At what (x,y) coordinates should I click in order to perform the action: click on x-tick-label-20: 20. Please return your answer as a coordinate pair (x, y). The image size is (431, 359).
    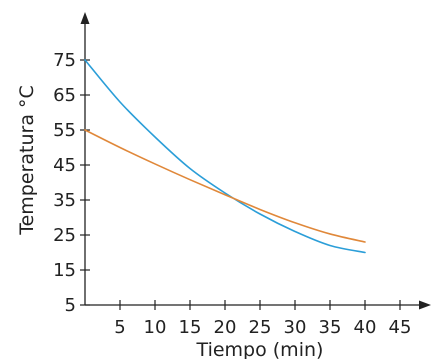
    Looking at the image, I should click on (225, 327).